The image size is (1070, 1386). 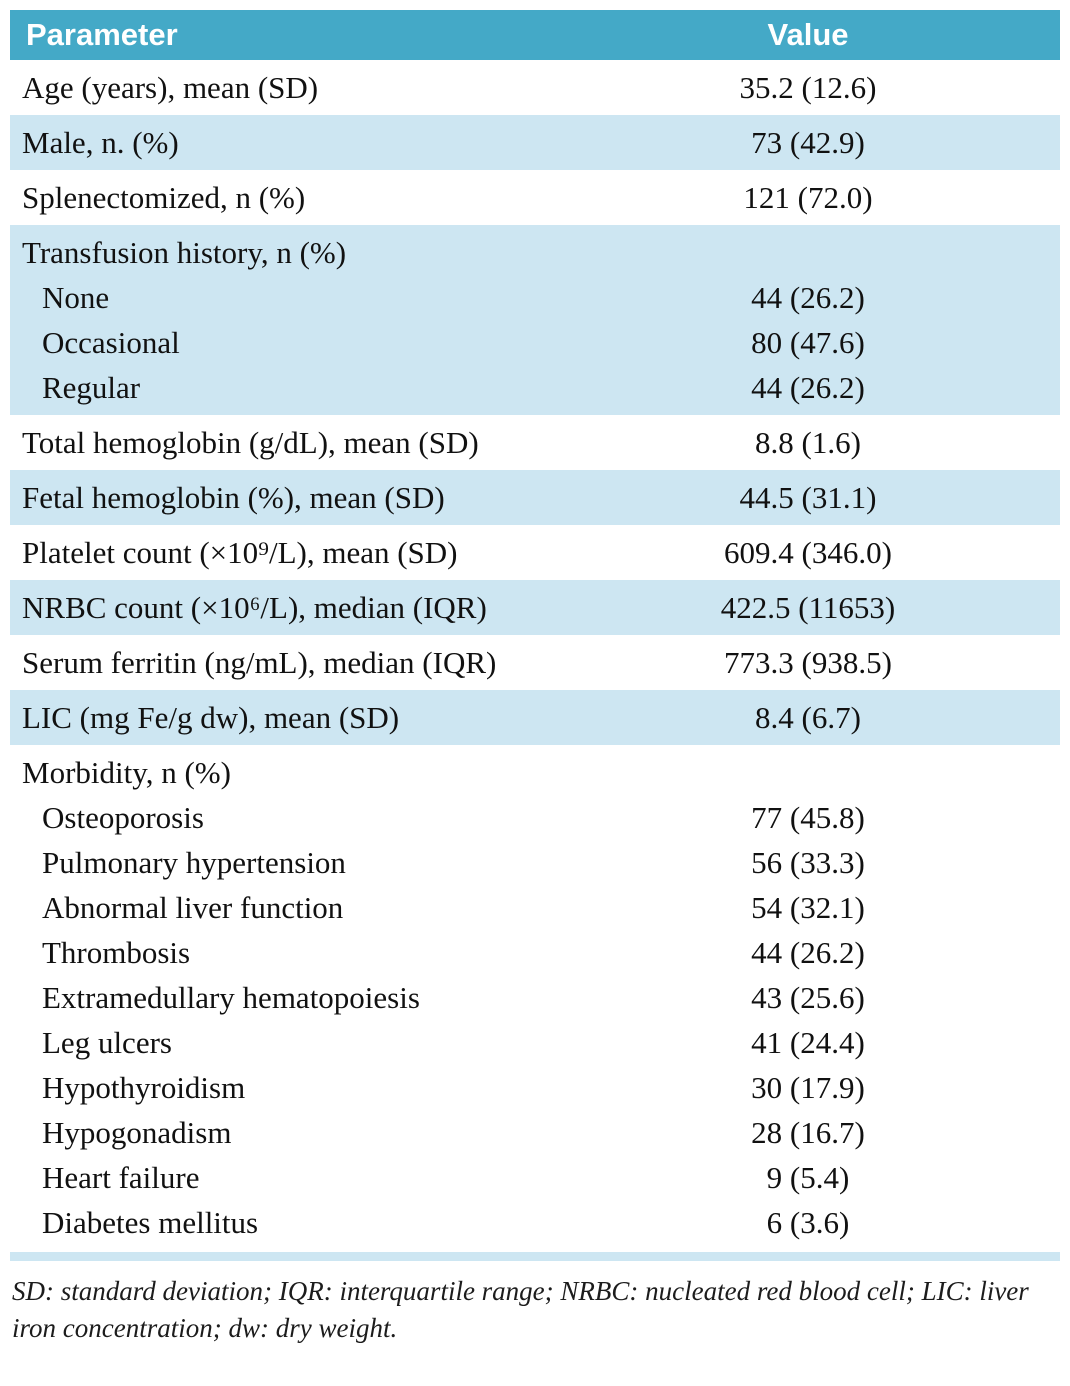 What do you see at coordinates (137, 1132) in the screenshot?
I see `row-parameter-label: Hypogonadism` at bounding box center [137, 1132].